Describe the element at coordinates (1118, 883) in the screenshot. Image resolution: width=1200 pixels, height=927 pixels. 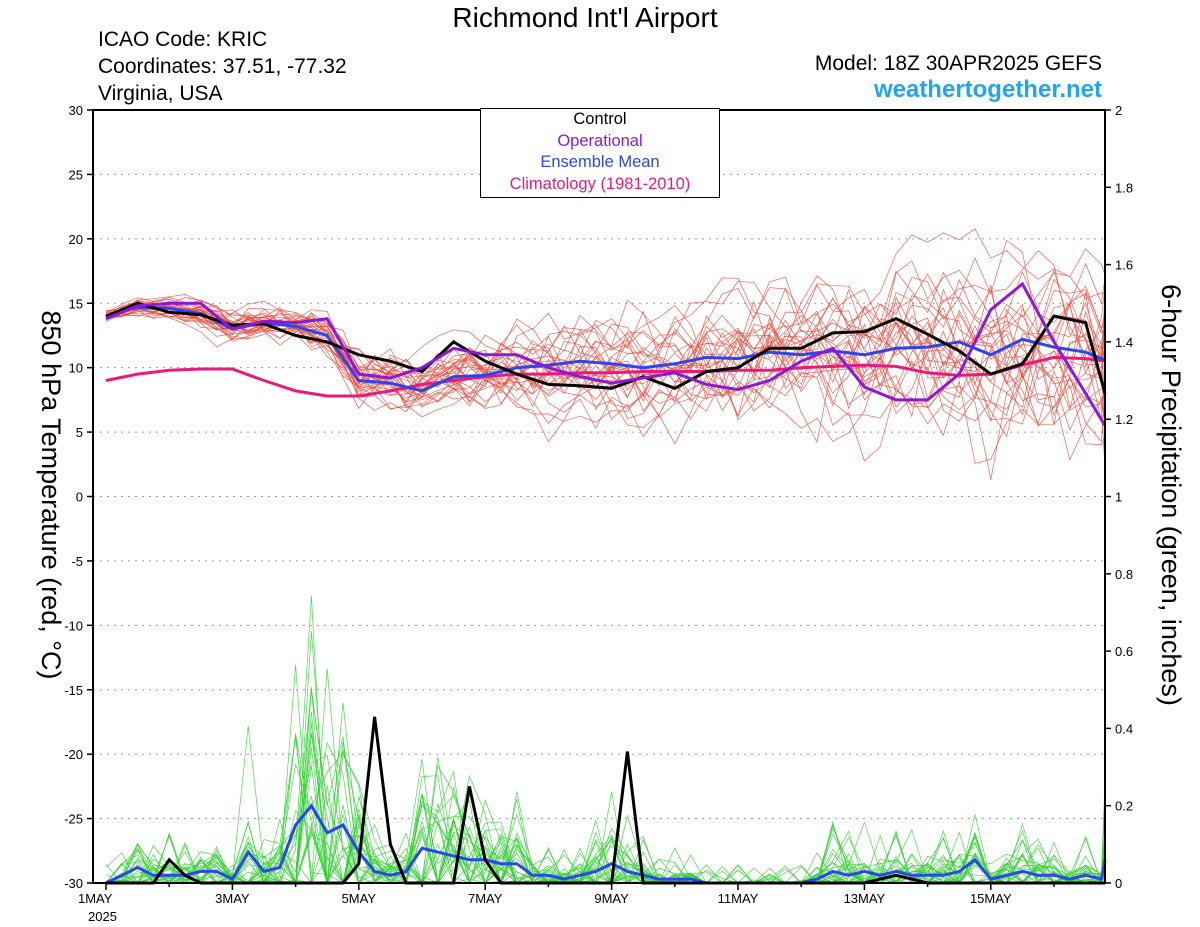
I see `y2-tick-label: 0` at that location.